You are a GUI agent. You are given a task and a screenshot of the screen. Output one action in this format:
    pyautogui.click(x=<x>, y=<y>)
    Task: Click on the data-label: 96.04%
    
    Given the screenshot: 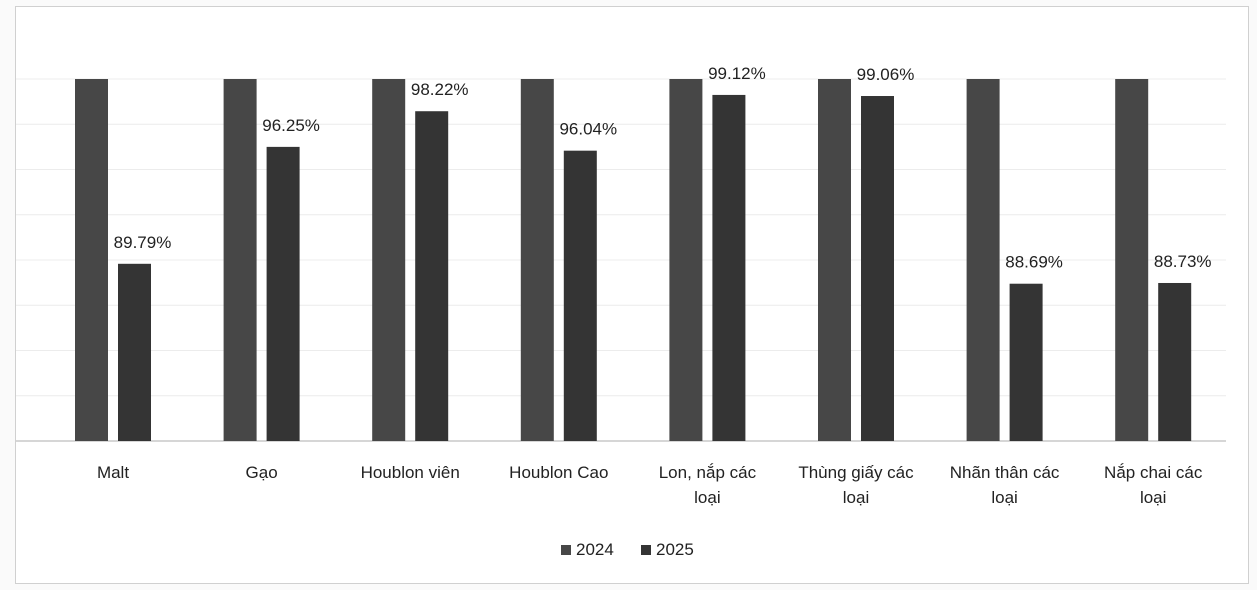 What is the action you would take?
    pyautogui.click(x=588, y=129)
    